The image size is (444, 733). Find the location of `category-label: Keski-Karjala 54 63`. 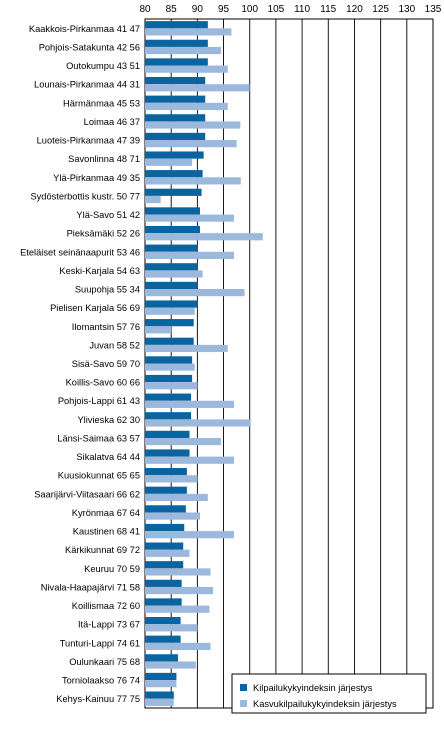

category-label: Keski-Karjala 54 63 is located at coordinates (99, 271).